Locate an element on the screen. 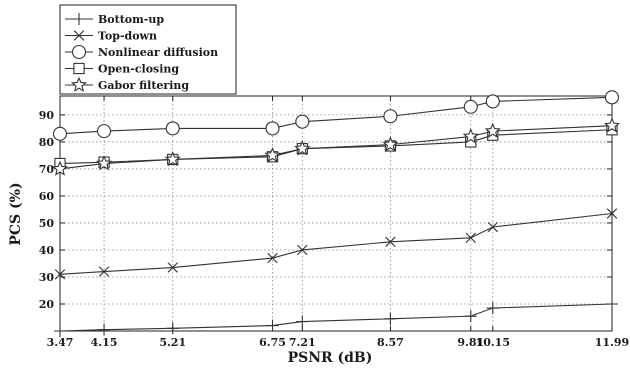 The width and height of the screenshot is (630, 370). x-tick-label: 8.57 is located at coordinates (390, 342).